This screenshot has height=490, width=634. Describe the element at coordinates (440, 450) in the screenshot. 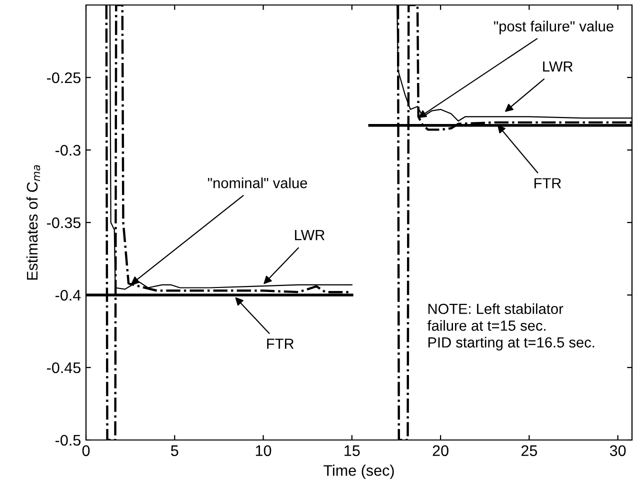

I see `x-tick-label: 20` at that location.